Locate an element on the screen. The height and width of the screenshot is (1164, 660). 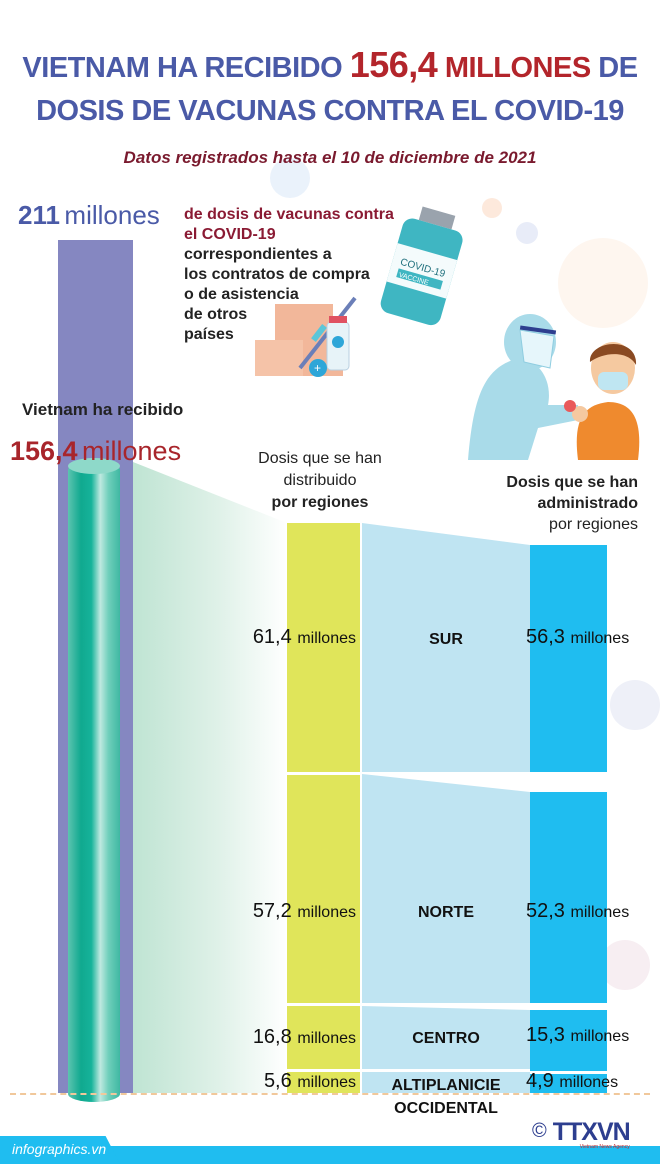
administered-value-norte: 52,3 millones is located at coordinates (577, 911).